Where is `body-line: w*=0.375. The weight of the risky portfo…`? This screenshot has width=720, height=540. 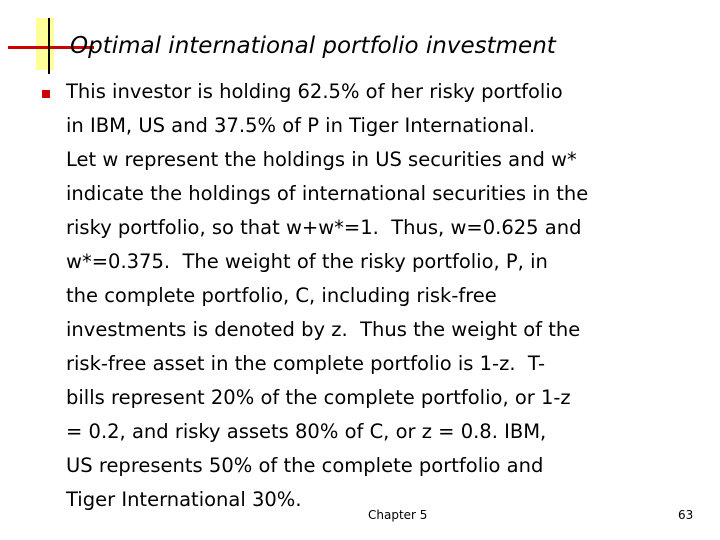 body-line: w*=0.375. The weight of the risky portfo… is located at coordinates (307, 261).